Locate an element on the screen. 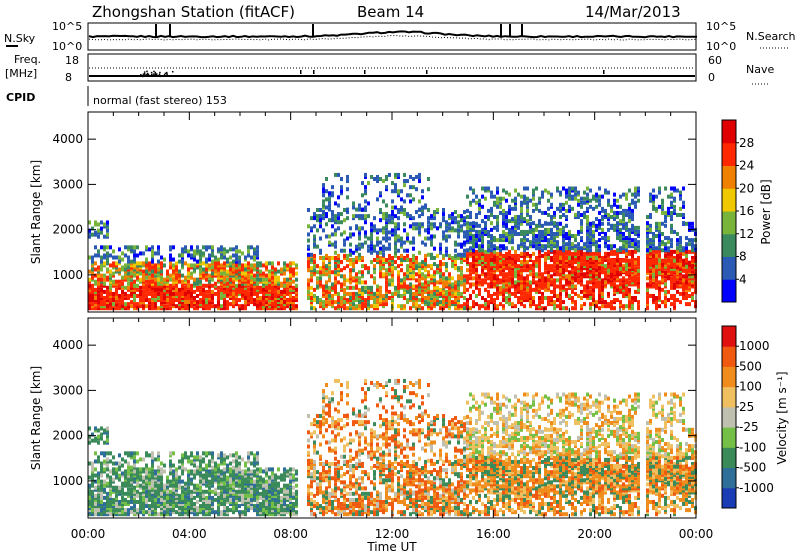 This screenshot has width=800, height=554. colorbar-segment is located at coordinates (729, 223).